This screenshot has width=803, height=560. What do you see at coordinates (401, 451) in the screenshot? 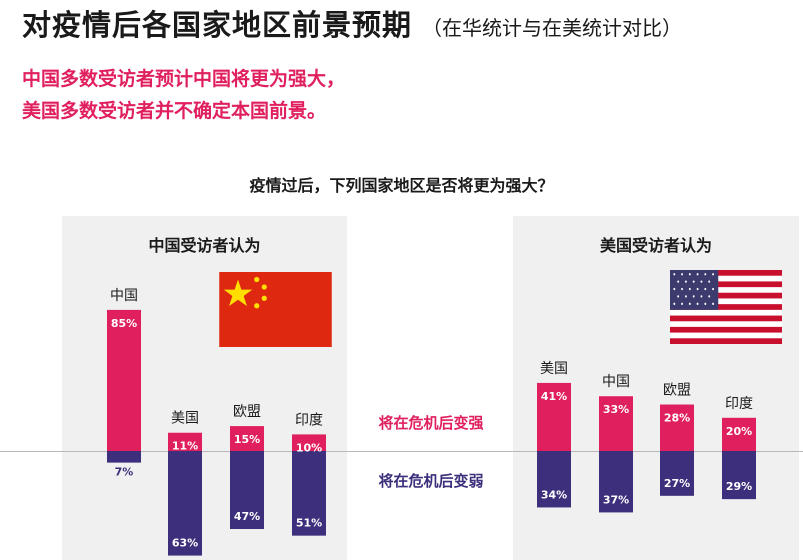
I see `zero-baseline` at bounding box center [401, 451].